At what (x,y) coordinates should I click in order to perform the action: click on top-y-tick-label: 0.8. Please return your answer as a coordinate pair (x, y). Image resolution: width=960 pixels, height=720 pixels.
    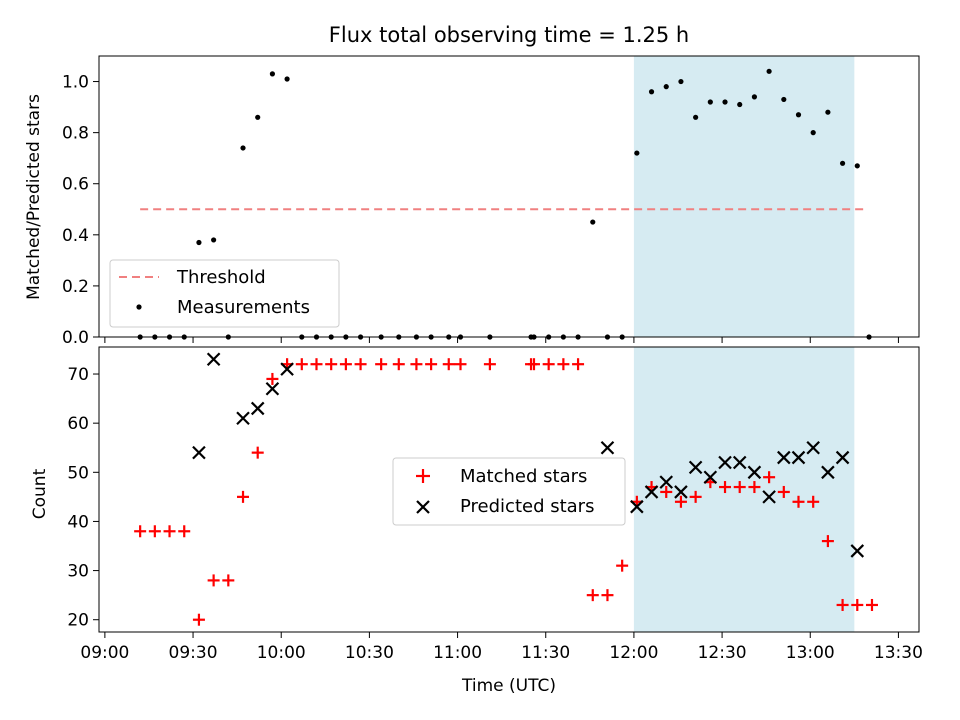
    Looking at the image, I should click on (75, 134).